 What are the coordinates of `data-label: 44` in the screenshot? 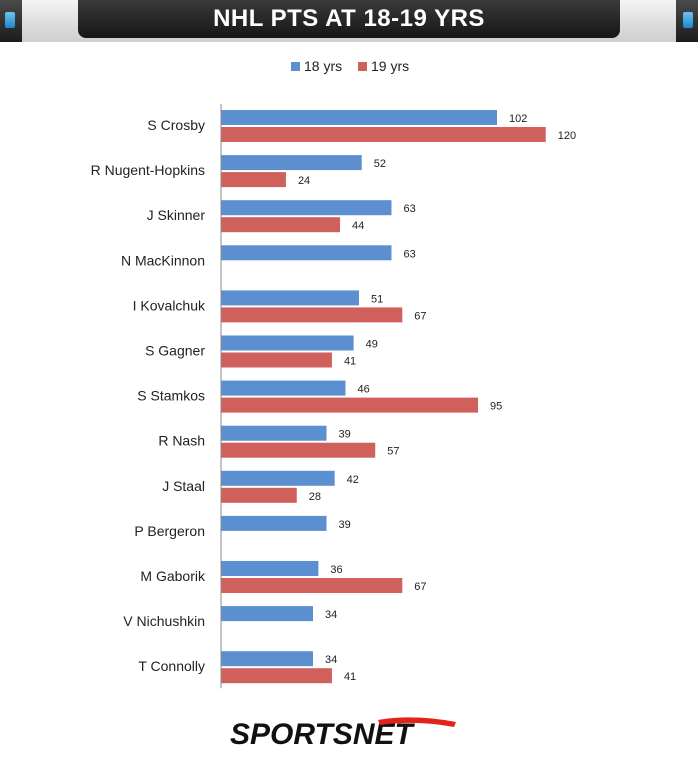 It's located at (358, 226).